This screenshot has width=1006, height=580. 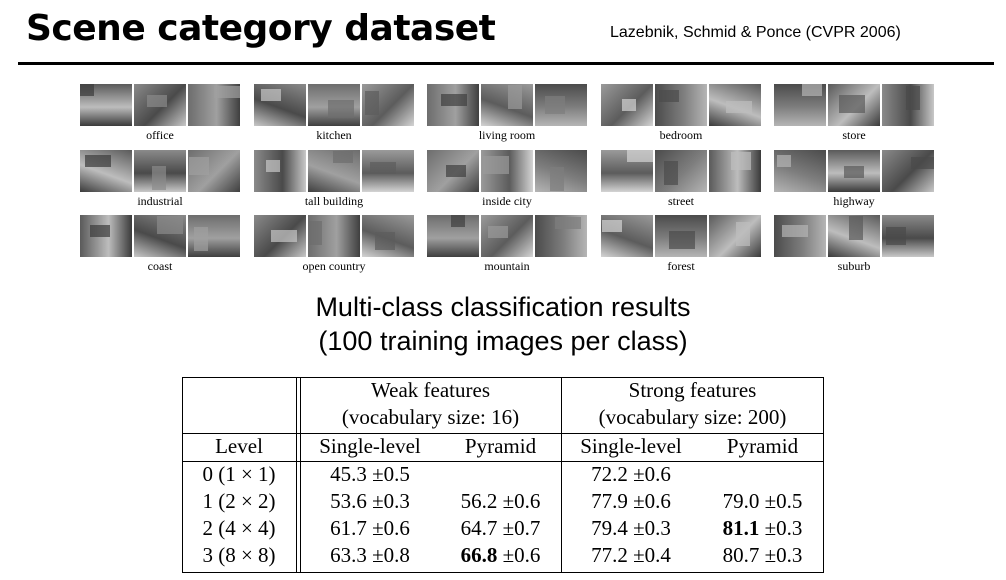 I want to click on col-header-level: Level, so click(x=239, y=446).